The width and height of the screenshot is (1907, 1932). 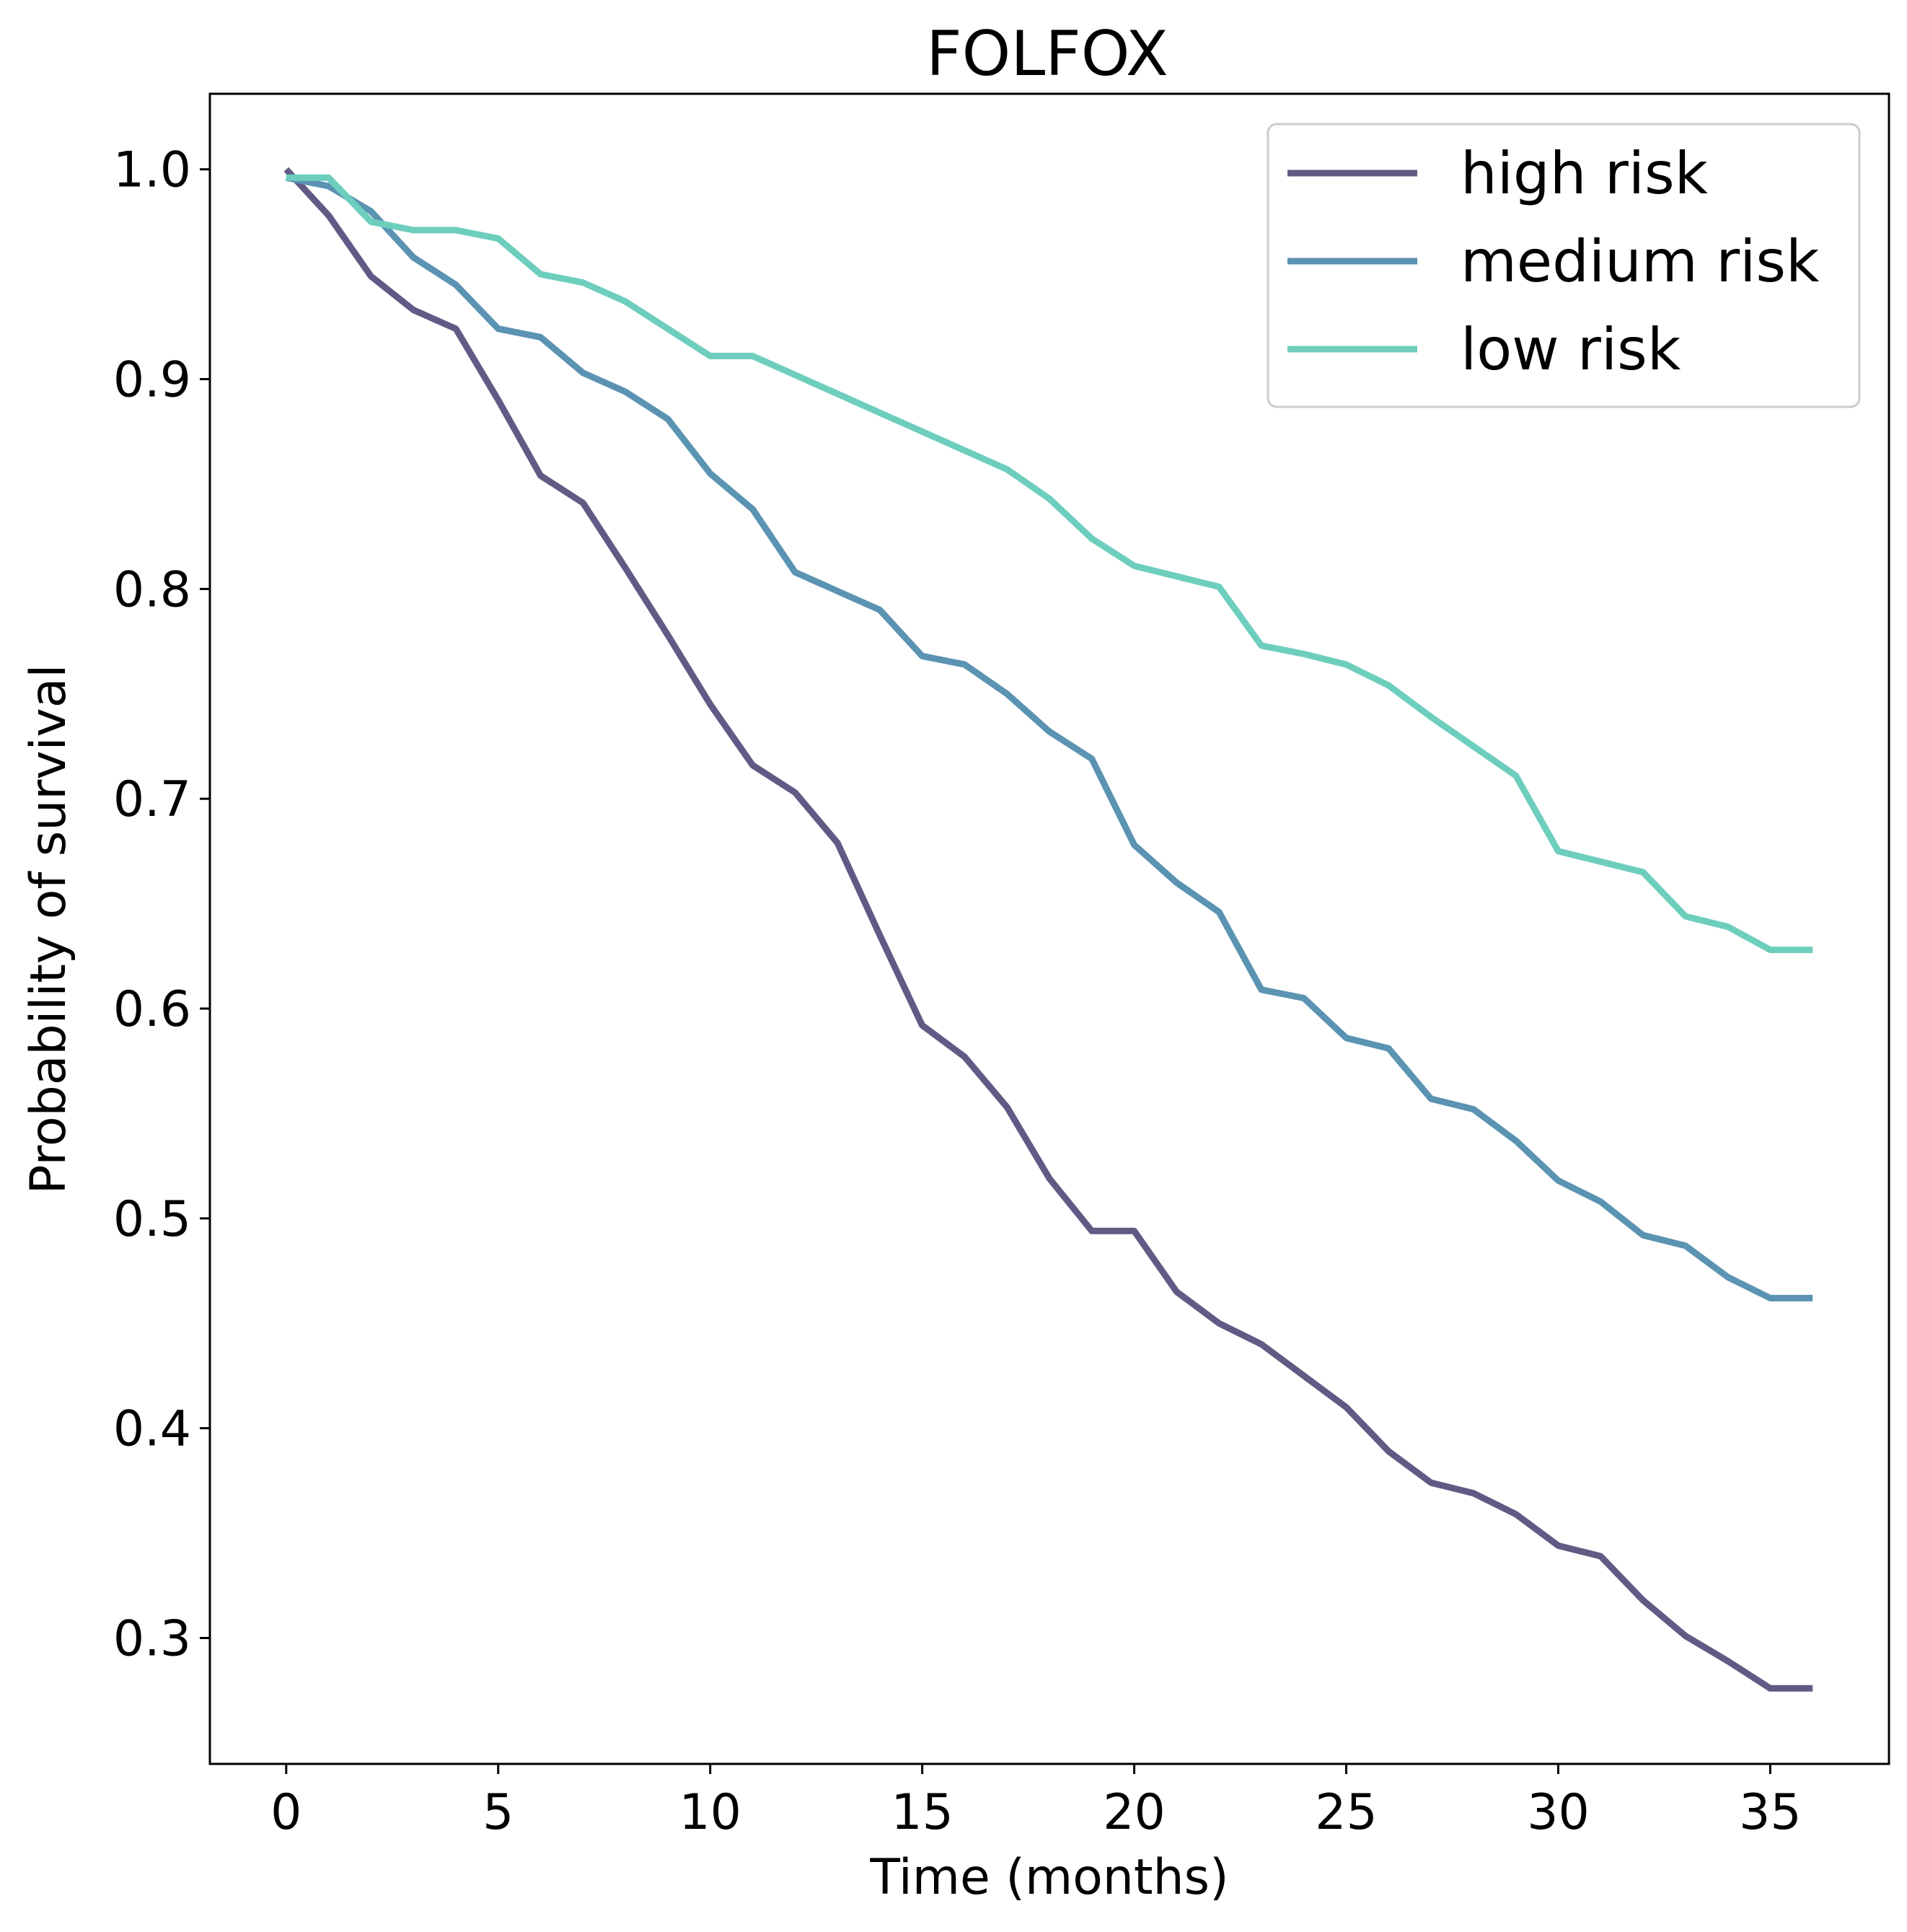 I want to click on chart-title: FOLFOX, so click(x=1047, y=54).